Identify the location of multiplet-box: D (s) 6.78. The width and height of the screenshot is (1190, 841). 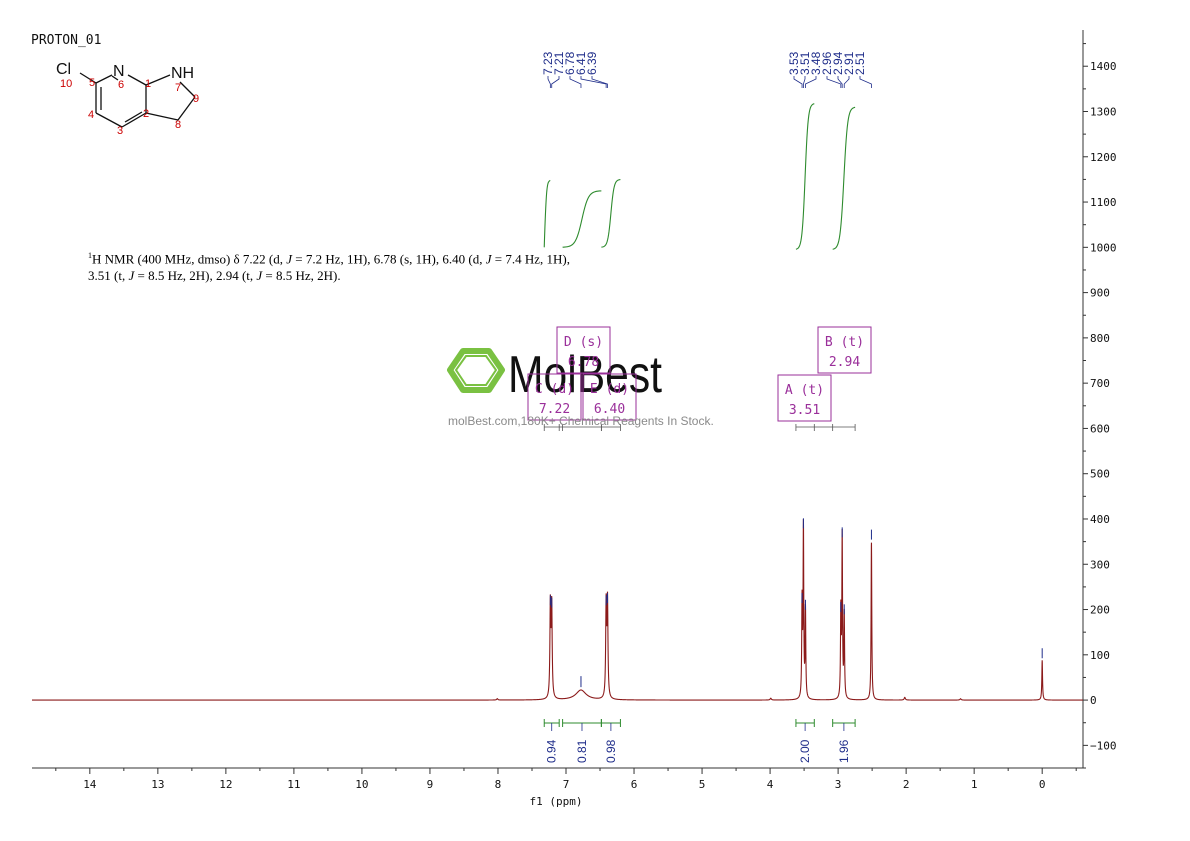
(583, 350).